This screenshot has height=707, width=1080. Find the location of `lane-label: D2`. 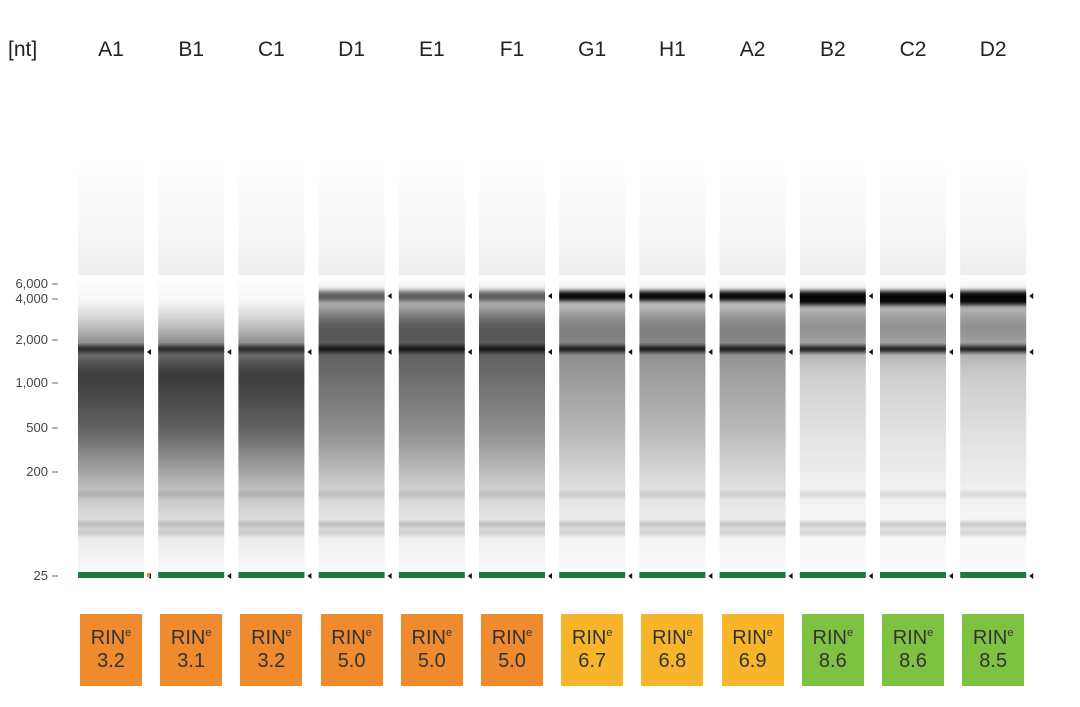

lane-label: D2 is located at coordinates (993, 49).